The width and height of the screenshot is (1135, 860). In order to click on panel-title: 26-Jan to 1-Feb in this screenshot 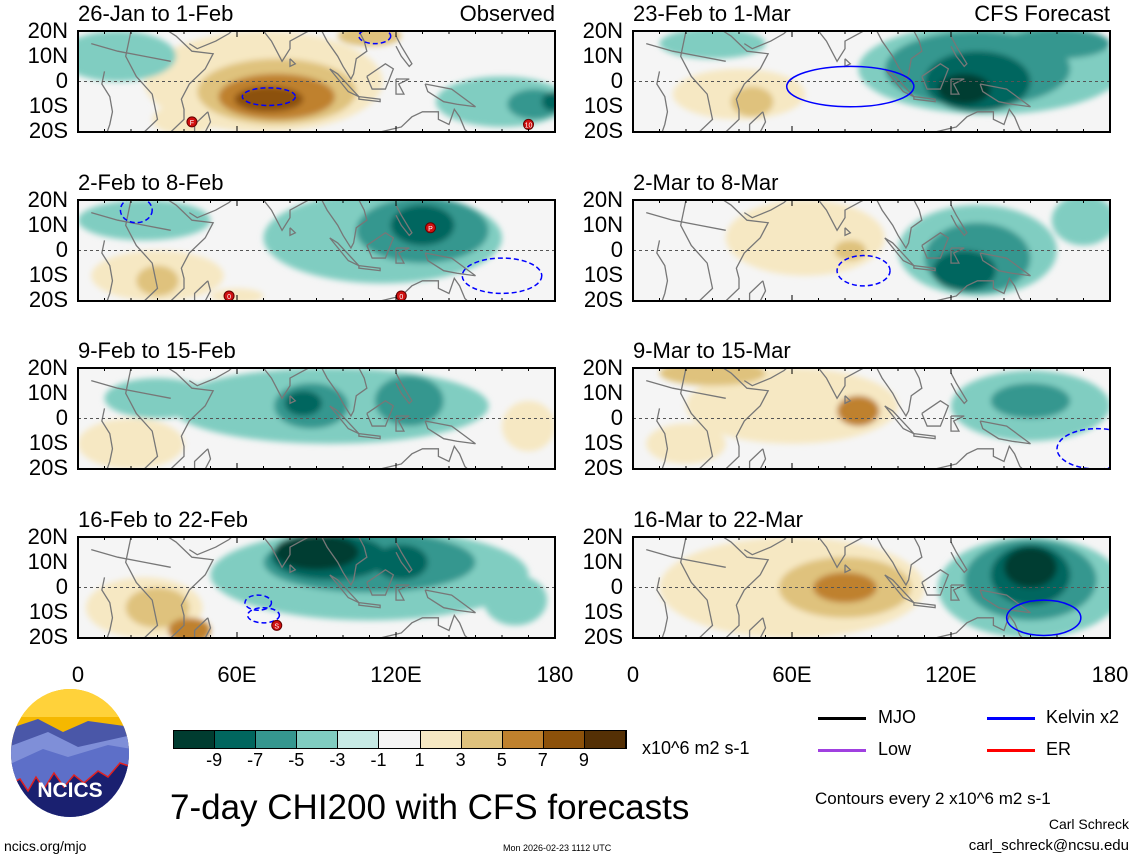, I will do `click(156, 13)`.